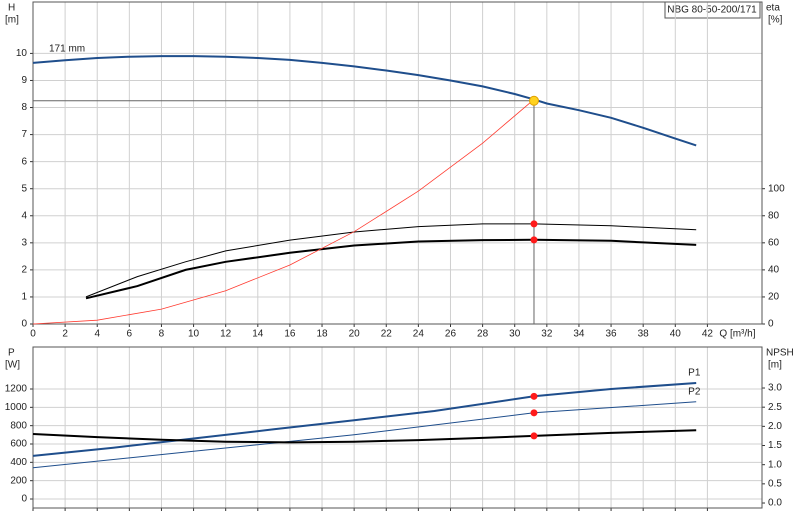 The width and height of the screenshot is (800, 520). Describe the element at coordinates (775, 483) in the screenshot. I see `y2-tick-label: 0.5` at that location.